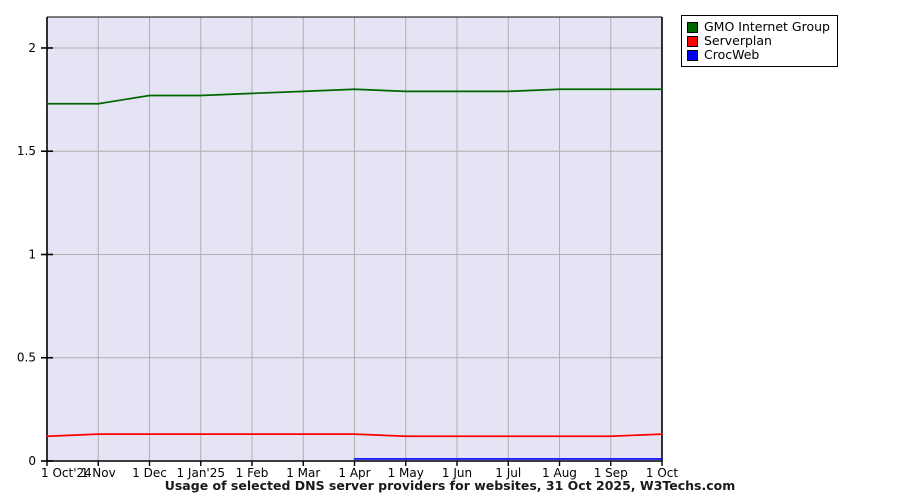  What do you see at coordinates (98, 473) in the screenshot?
I see `x-tick-label: 1 Nov` at bounding box center [98, 473].